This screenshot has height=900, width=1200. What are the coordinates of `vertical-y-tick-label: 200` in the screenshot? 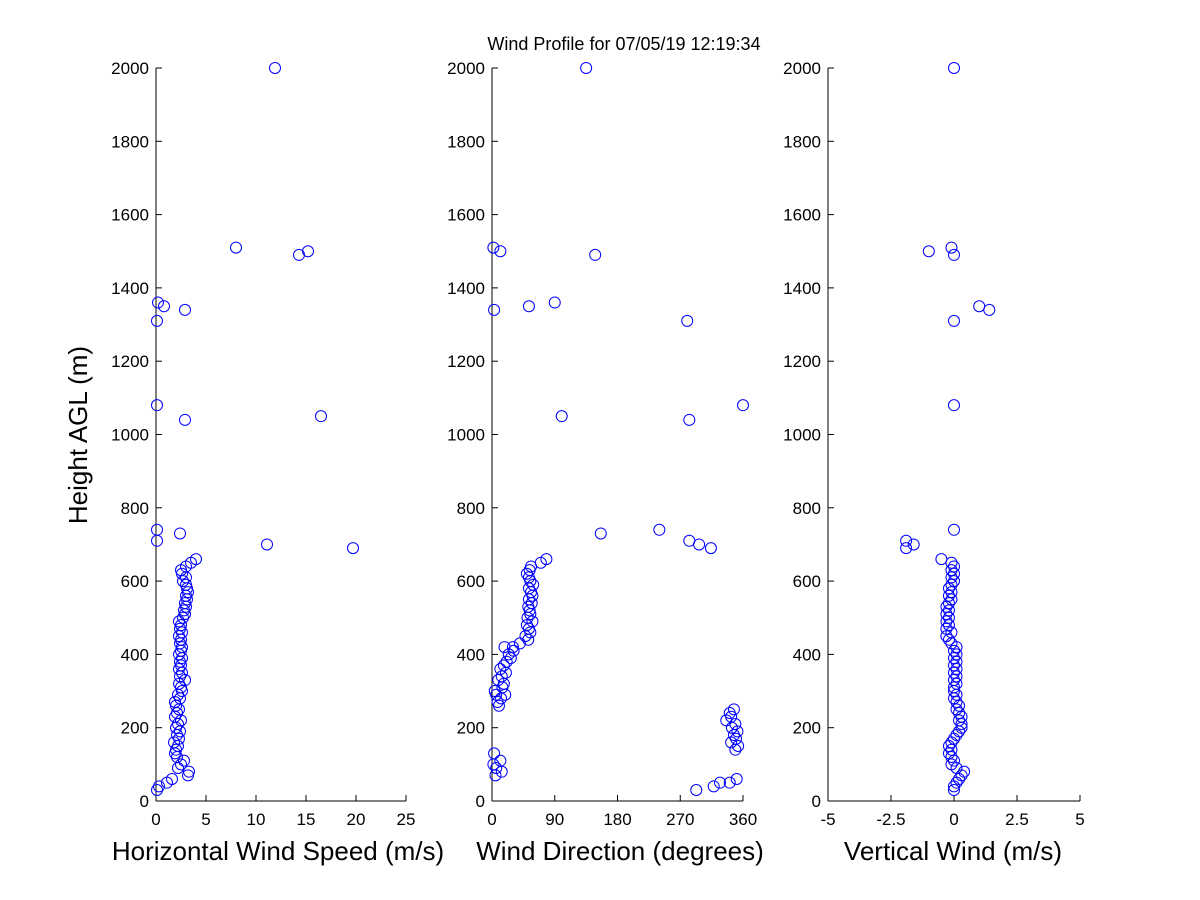 It's located at (807, 728).